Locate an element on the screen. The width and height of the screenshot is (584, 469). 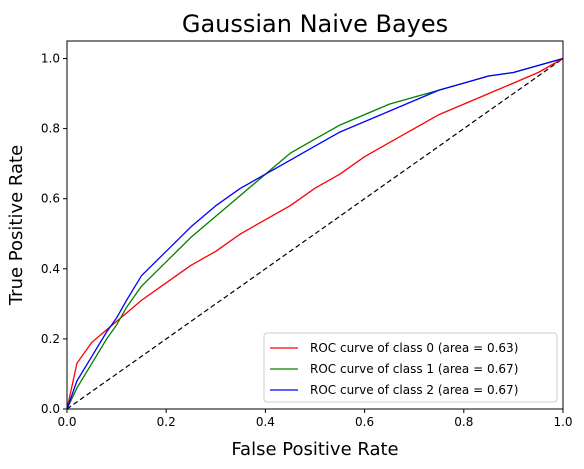
x-tick-label: 0.4 is located at coordinates (265, 422).